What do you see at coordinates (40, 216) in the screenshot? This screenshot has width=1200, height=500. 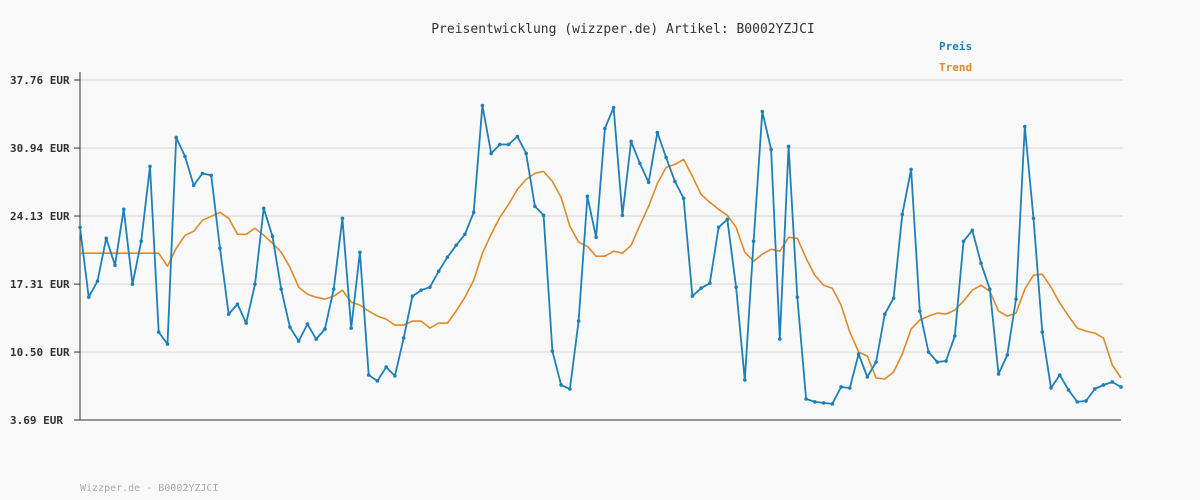 I see `y-tick-label: 24.13 EUR` at bounding box center [40, 216].